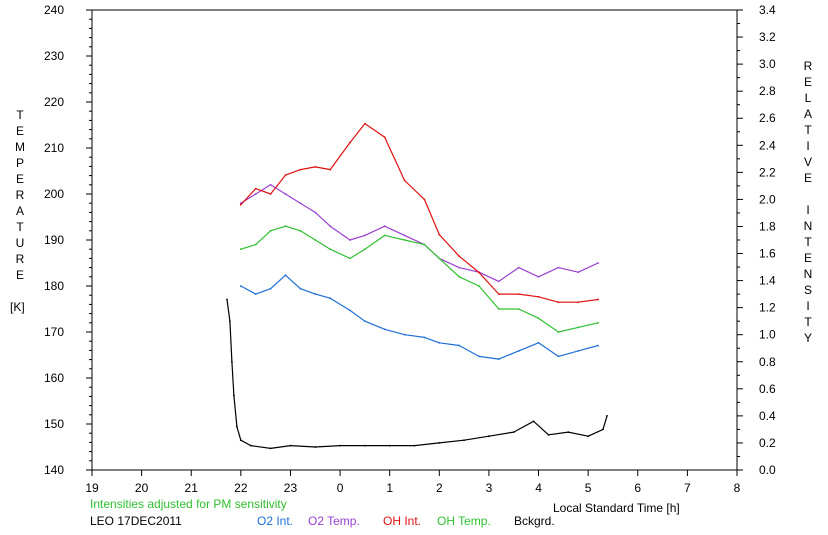  What do you see at coordinates (192, 488) in the screenshot?
I see `x-tick-label: 21` at bounding box center [192, 488].